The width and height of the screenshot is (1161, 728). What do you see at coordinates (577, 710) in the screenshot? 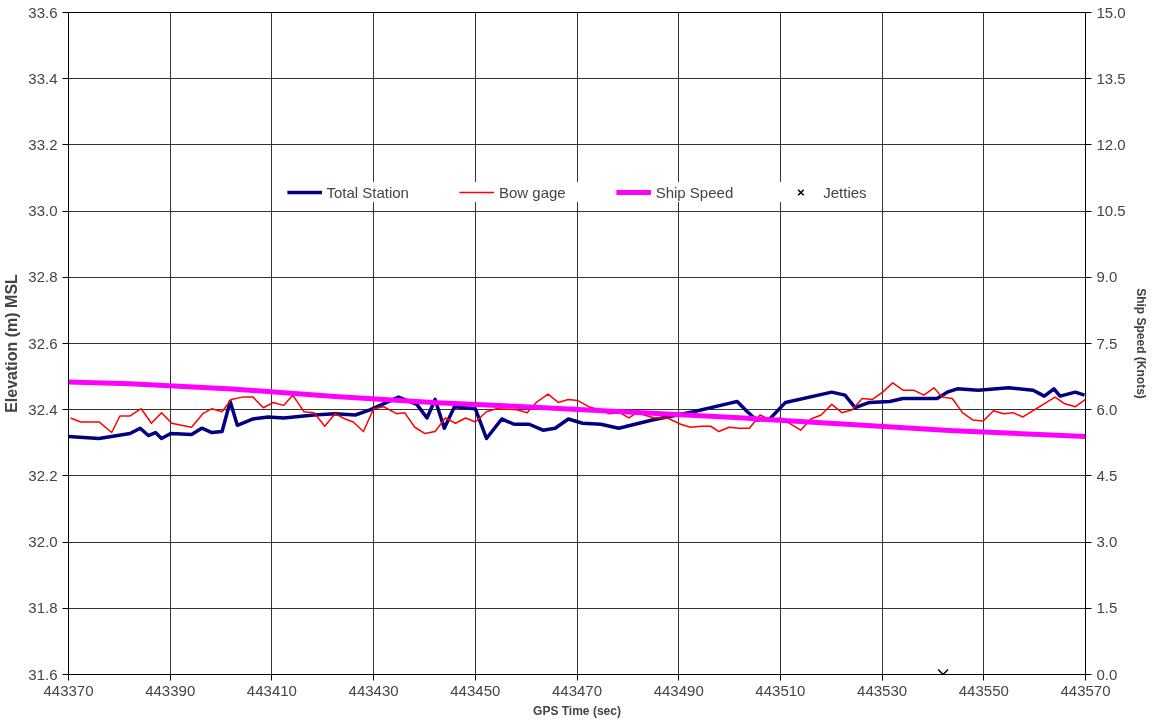
I see `x-axis-title: GPS Time (sec)` at bounding box center [577, 710].